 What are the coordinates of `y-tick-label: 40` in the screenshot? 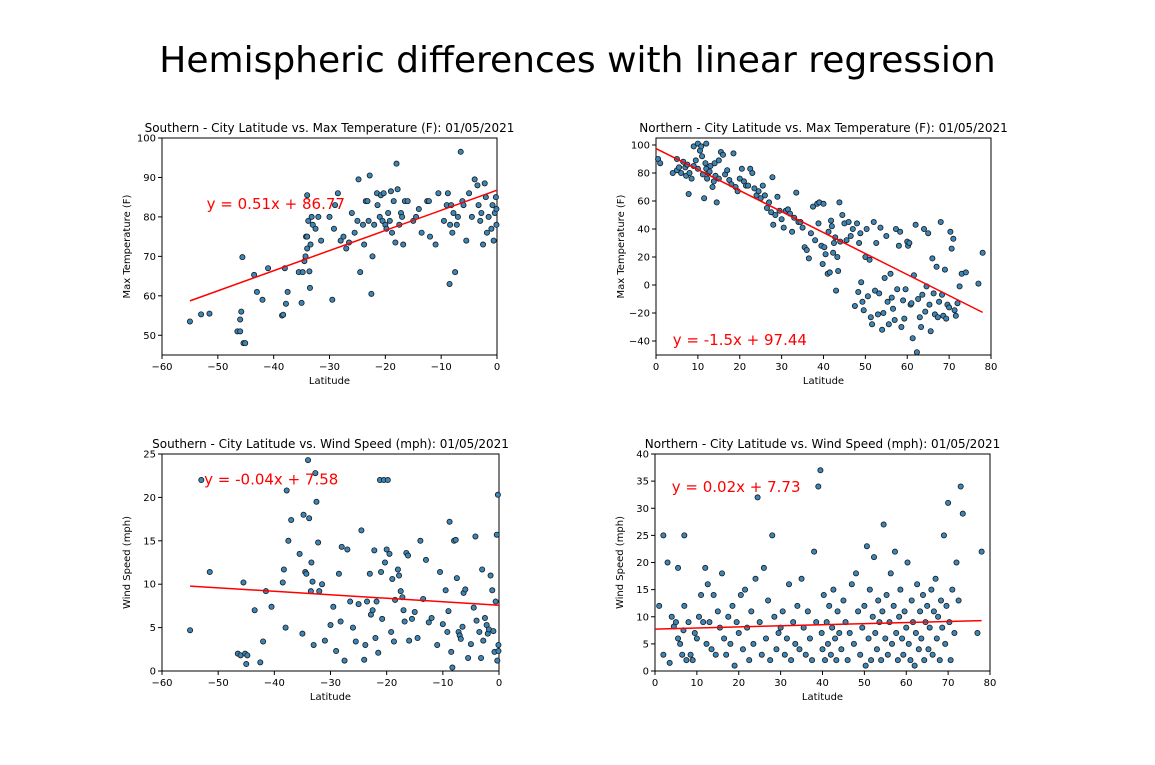 It's located at (643, 230).